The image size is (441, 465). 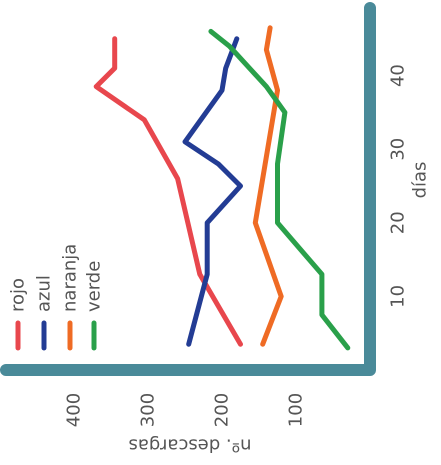 What do you see at coordinates (222, 410) in the screenshot?
I see `y-tick-label: 200` at bounding box center [222, 410].